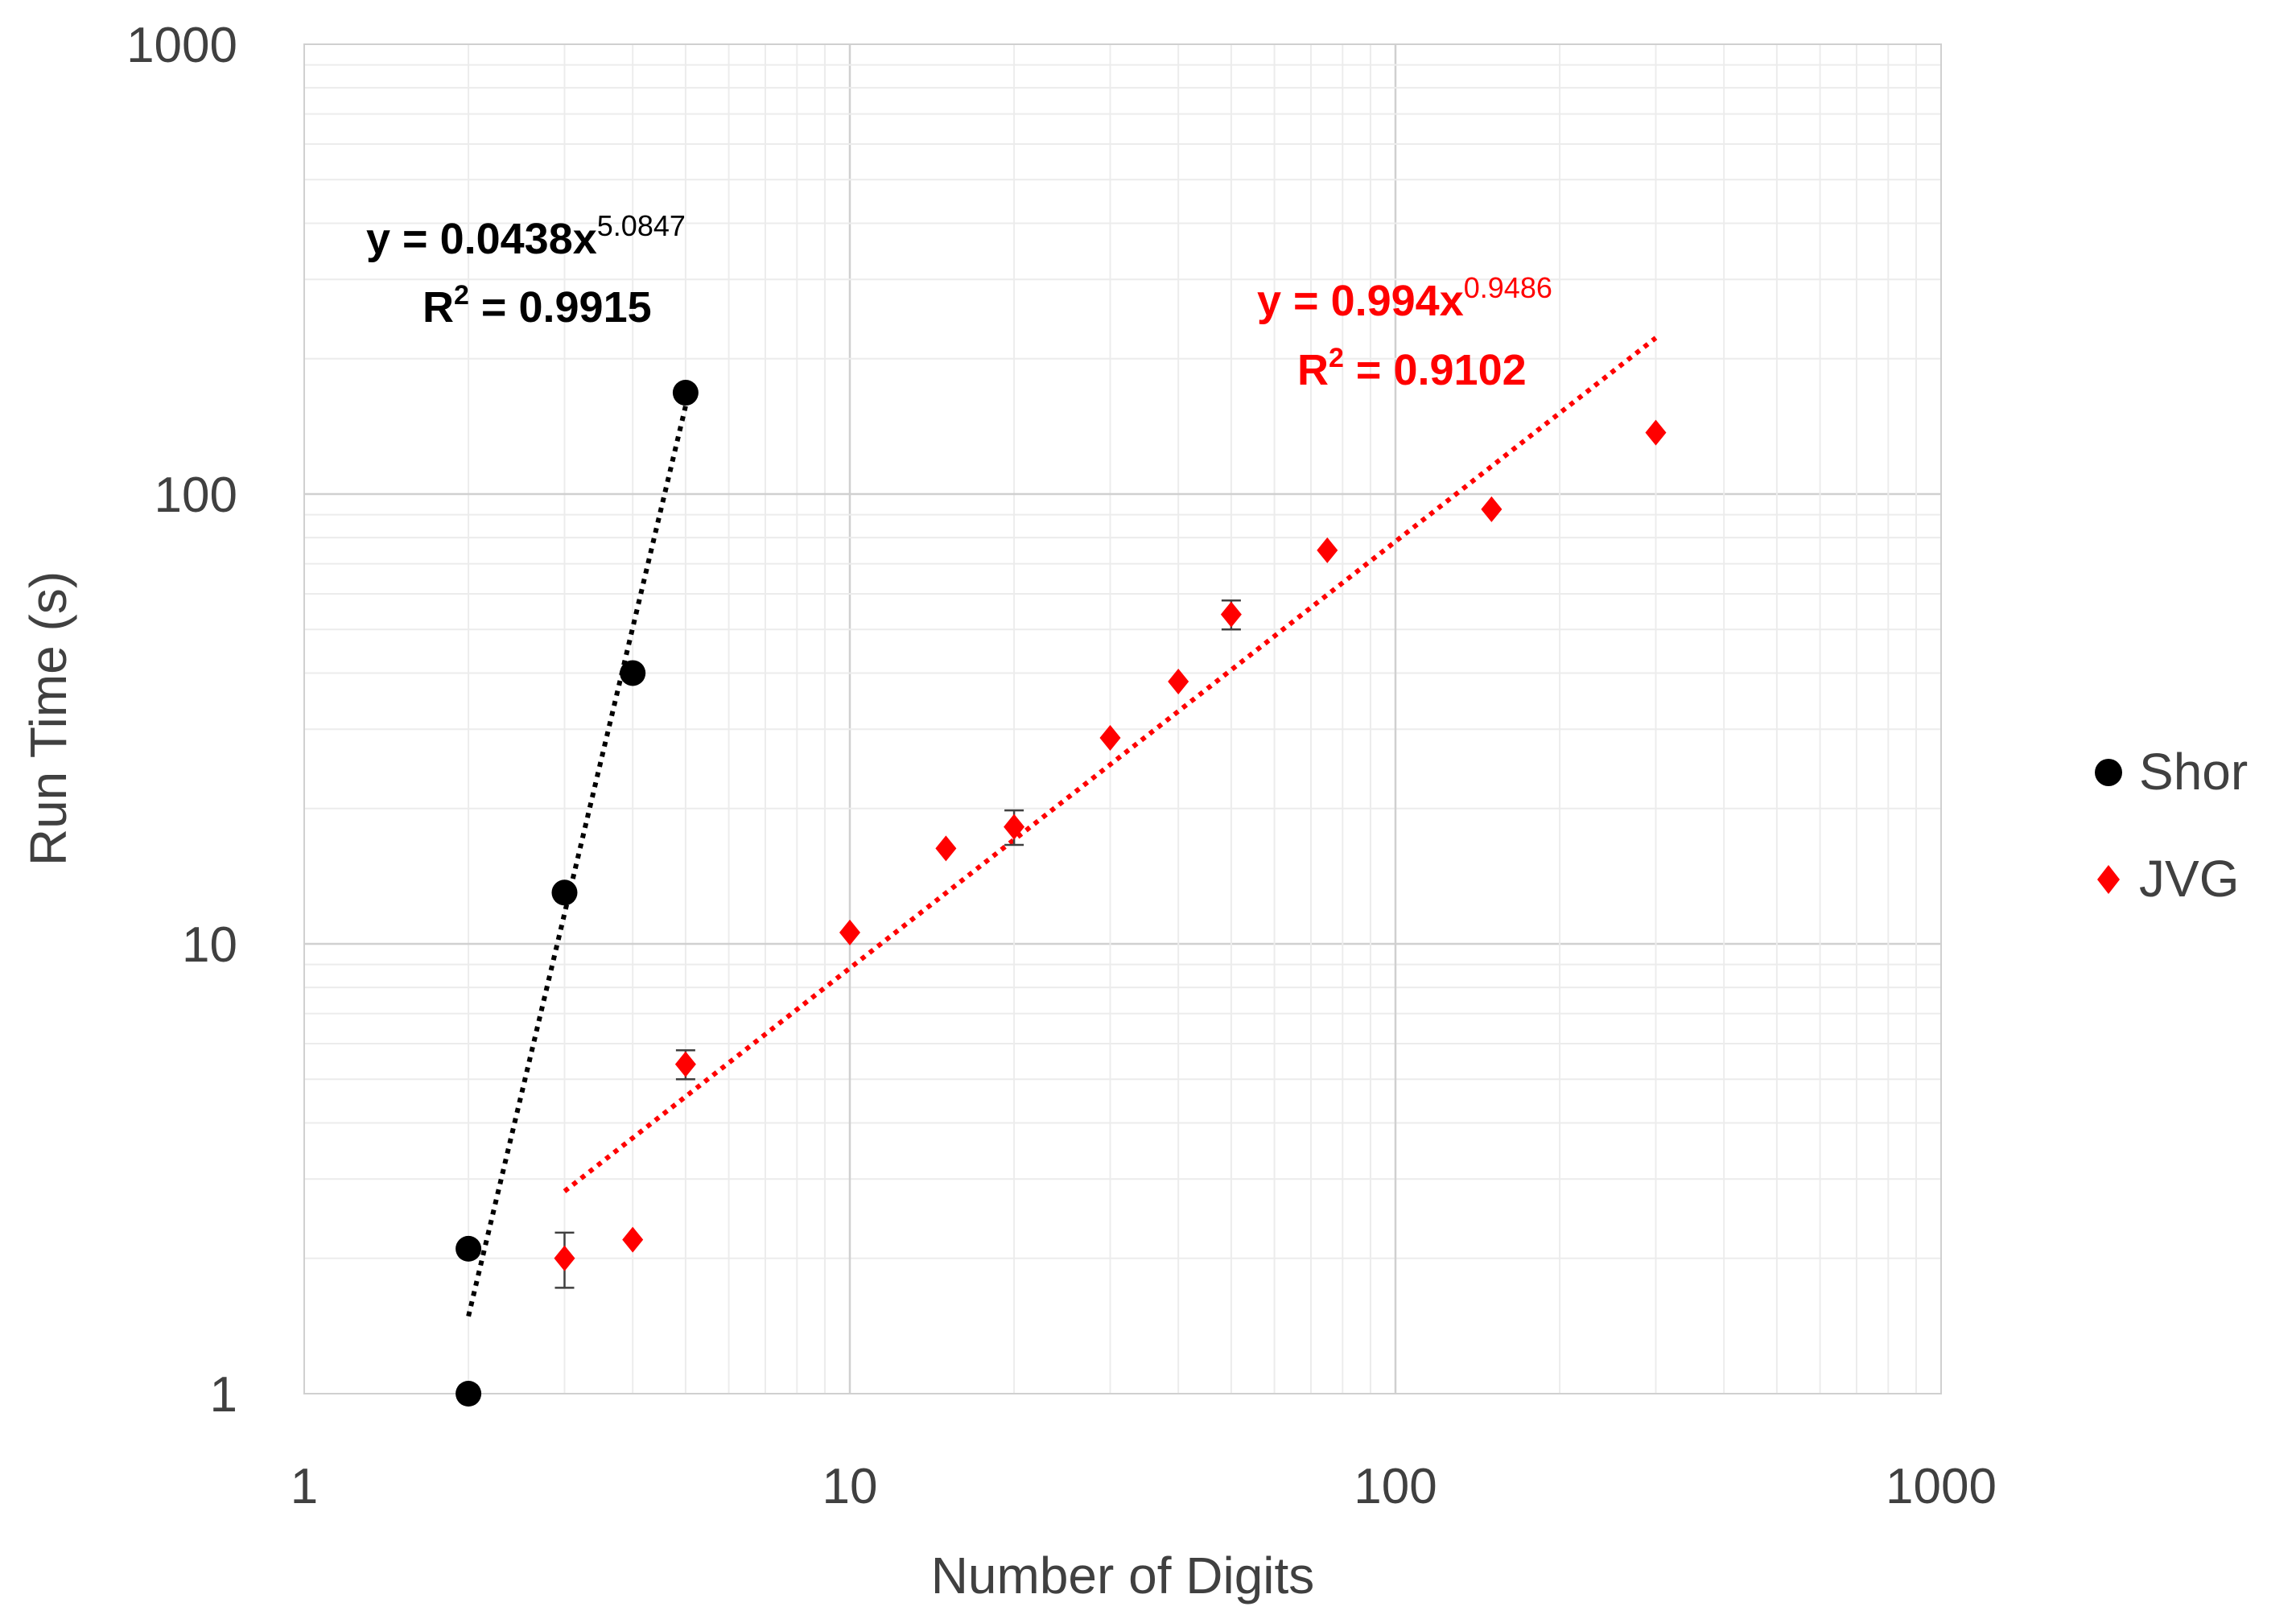 The width and height of the screenshot is (2296, 1623). What do you see at coordinates (48, 718) in the screenshot?
I see `y-axis-label: Run Time (s)` at bounding box center [48, 718].